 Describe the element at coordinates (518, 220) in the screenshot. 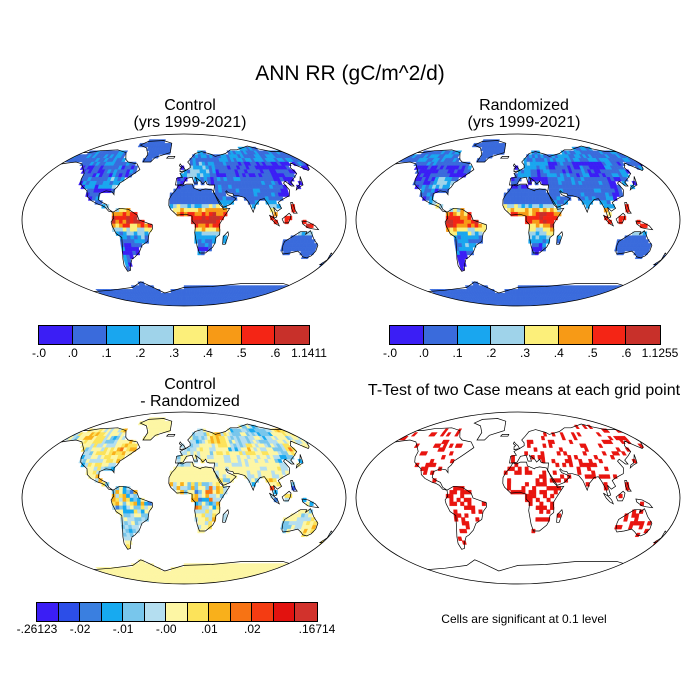

I see `map-border` at that location.